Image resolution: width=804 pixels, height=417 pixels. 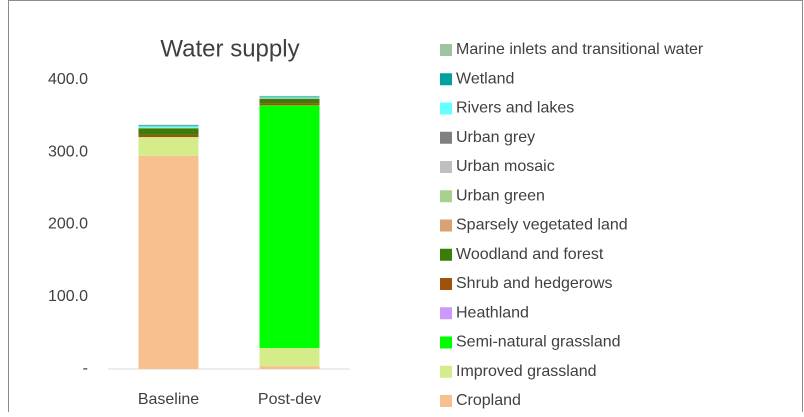 What do you see at coordinates (500, 195) in the screenshot?
I see `legend-label: Urban green` at bounding box center [500, 195].